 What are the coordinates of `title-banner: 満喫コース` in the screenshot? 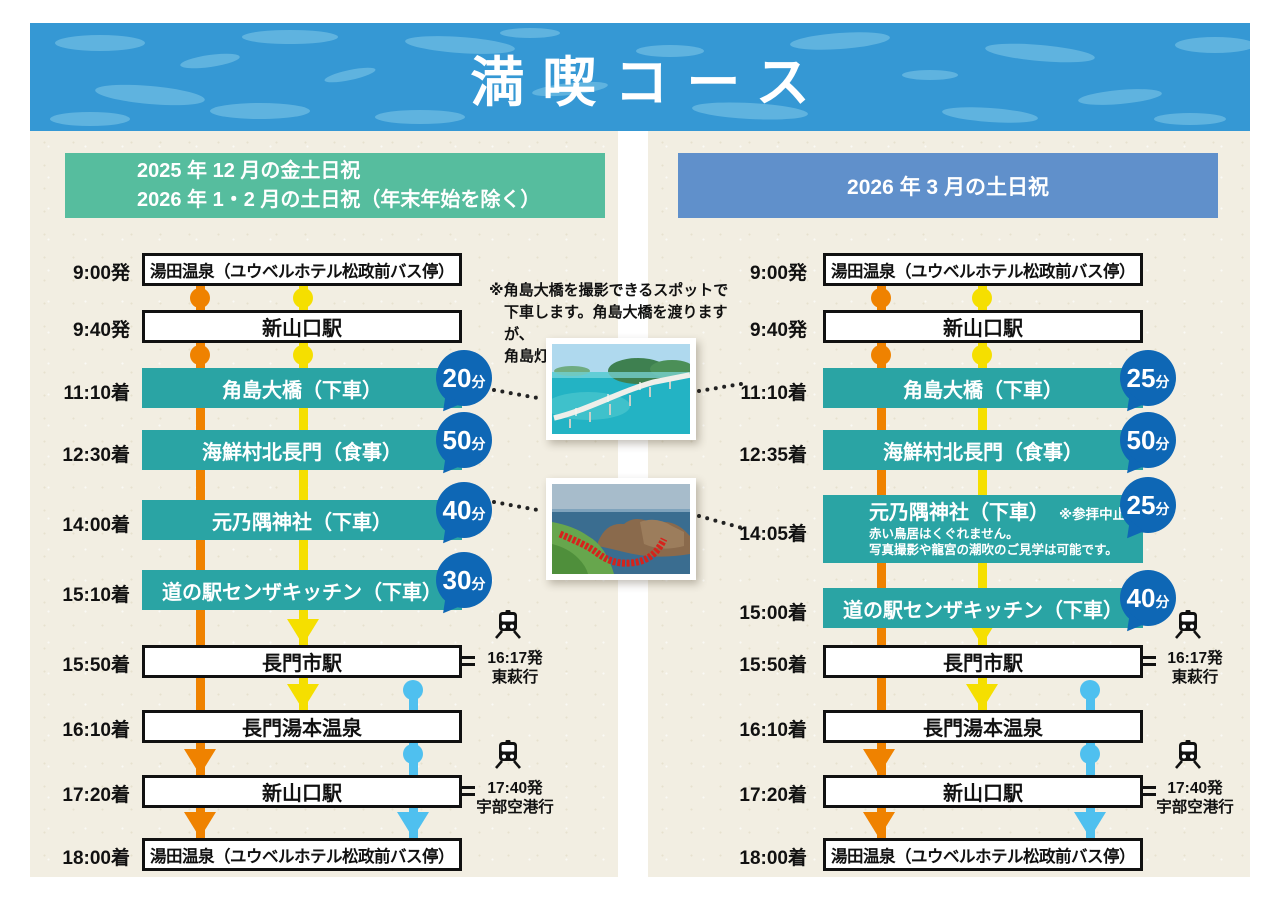 It's located at (640, 77).